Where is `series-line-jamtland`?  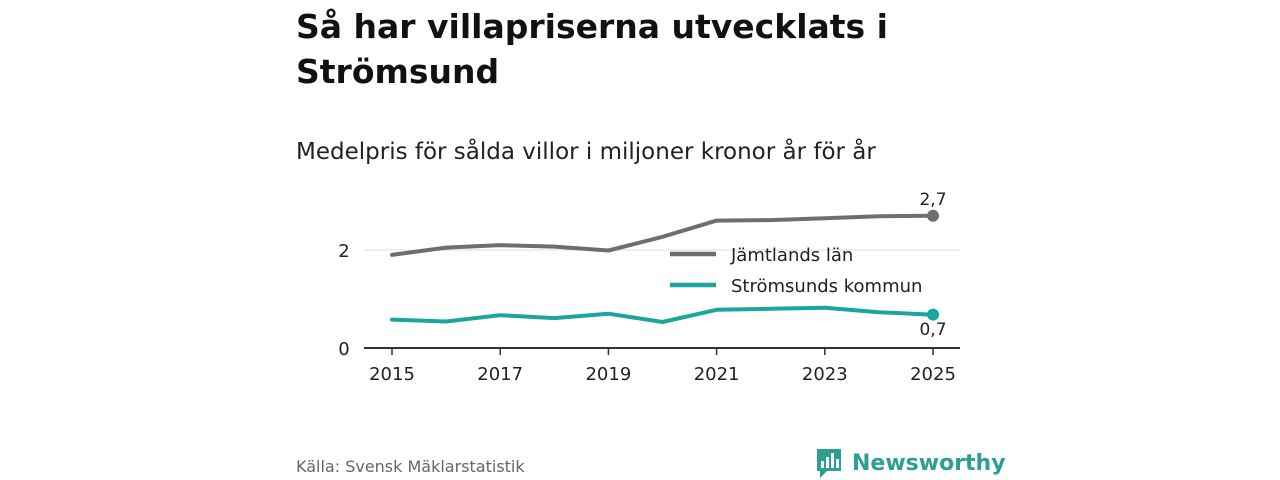 series-line-jamtland is located at coordinates (662, 235).